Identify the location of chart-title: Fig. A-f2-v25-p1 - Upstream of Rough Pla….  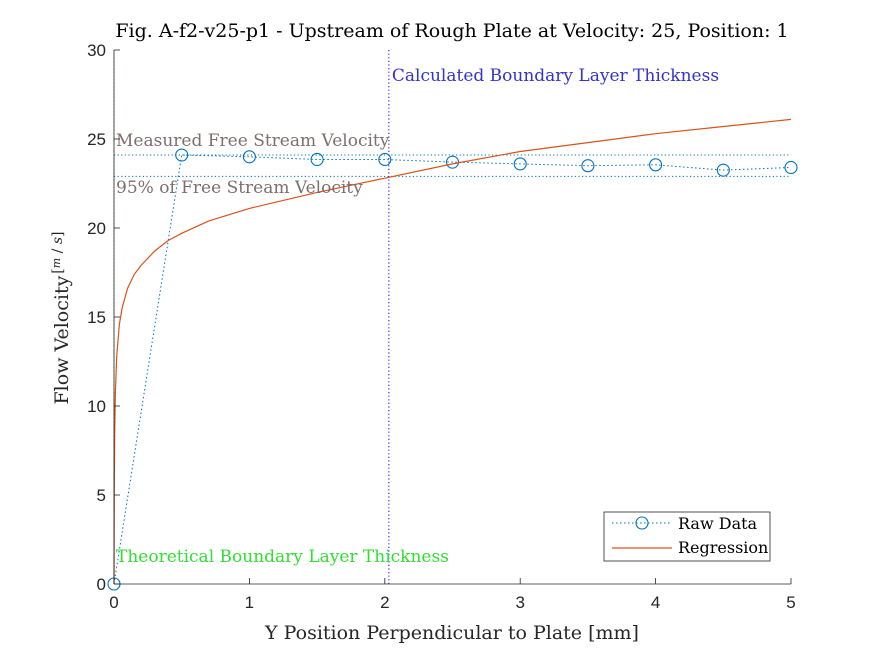
(451, 31).